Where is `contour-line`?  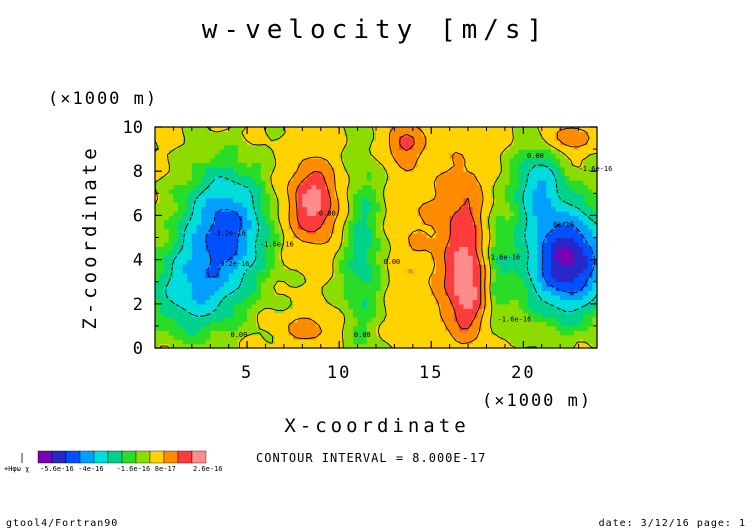 contour-line is located at coordinates (388, 231).